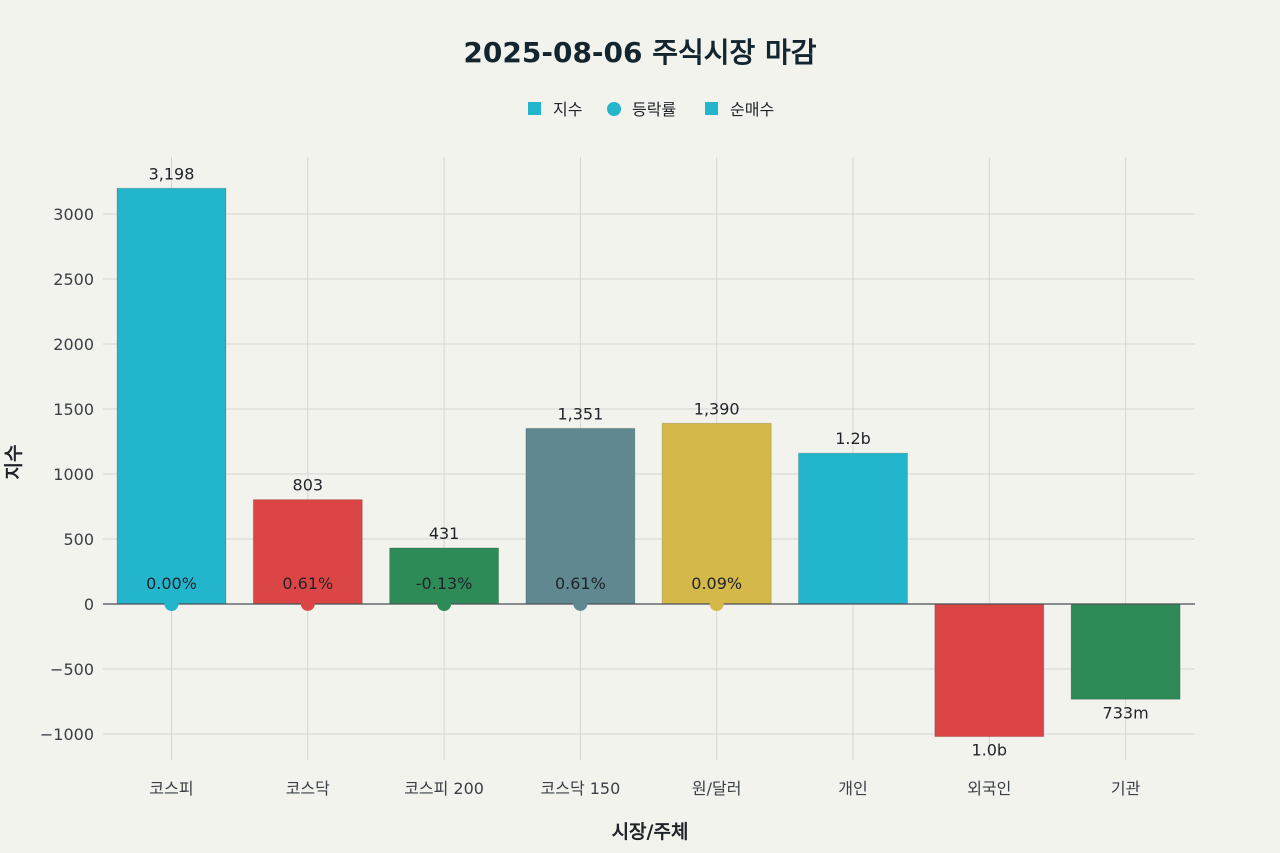  I want to click on rate-markers, so click(444, 604).